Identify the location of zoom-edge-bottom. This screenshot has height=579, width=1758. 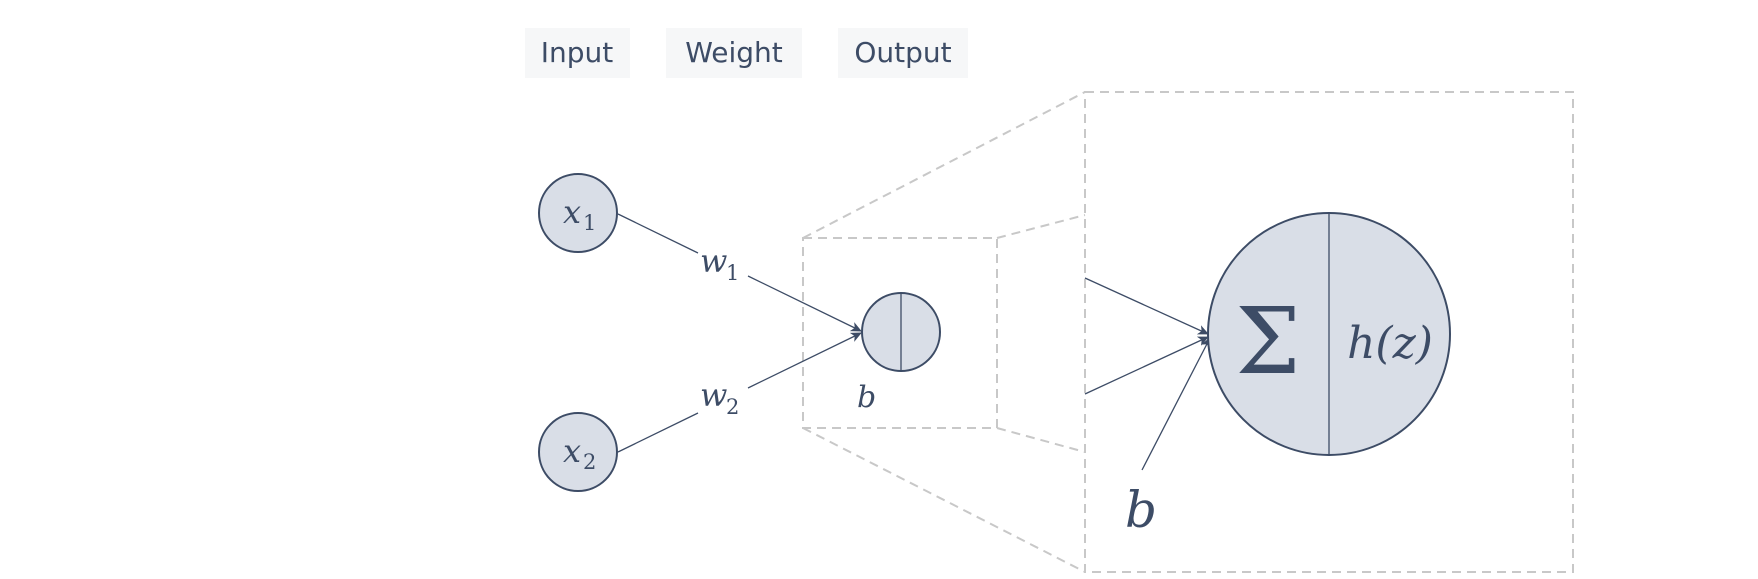
(1146, 365).